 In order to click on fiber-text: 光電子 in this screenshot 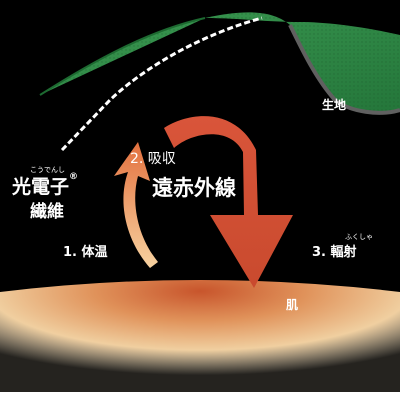, I will do `click(41, 187)`.